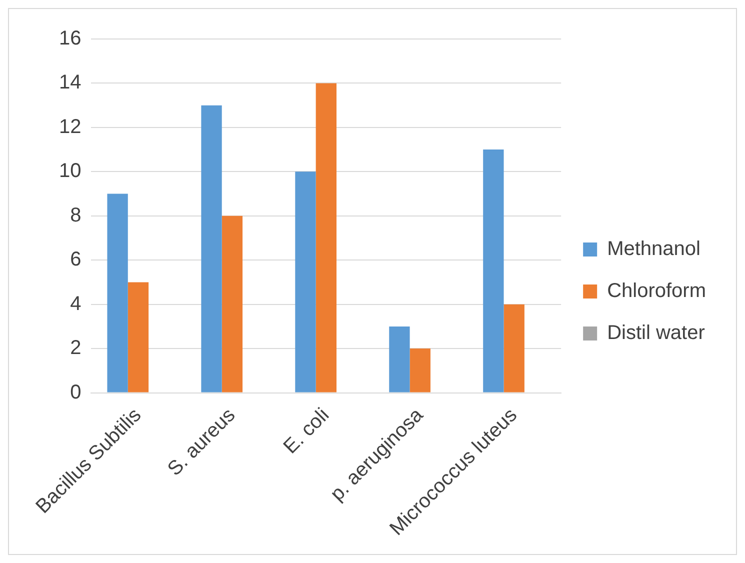 The height and width of the screenshot is (563, 745). Describe the element at coordinates (76, 215) in the screenshot. I see `y-tick-label: 8` at that location.